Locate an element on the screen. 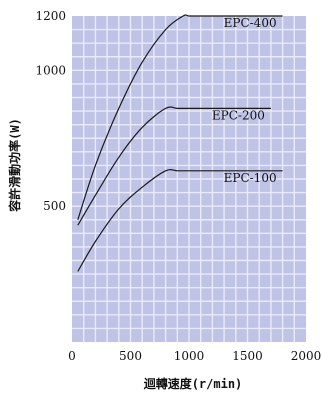 This screenshot has width=322, height=403. series-label-epc-100: EPC-100 is located at coordinates (250, 178).